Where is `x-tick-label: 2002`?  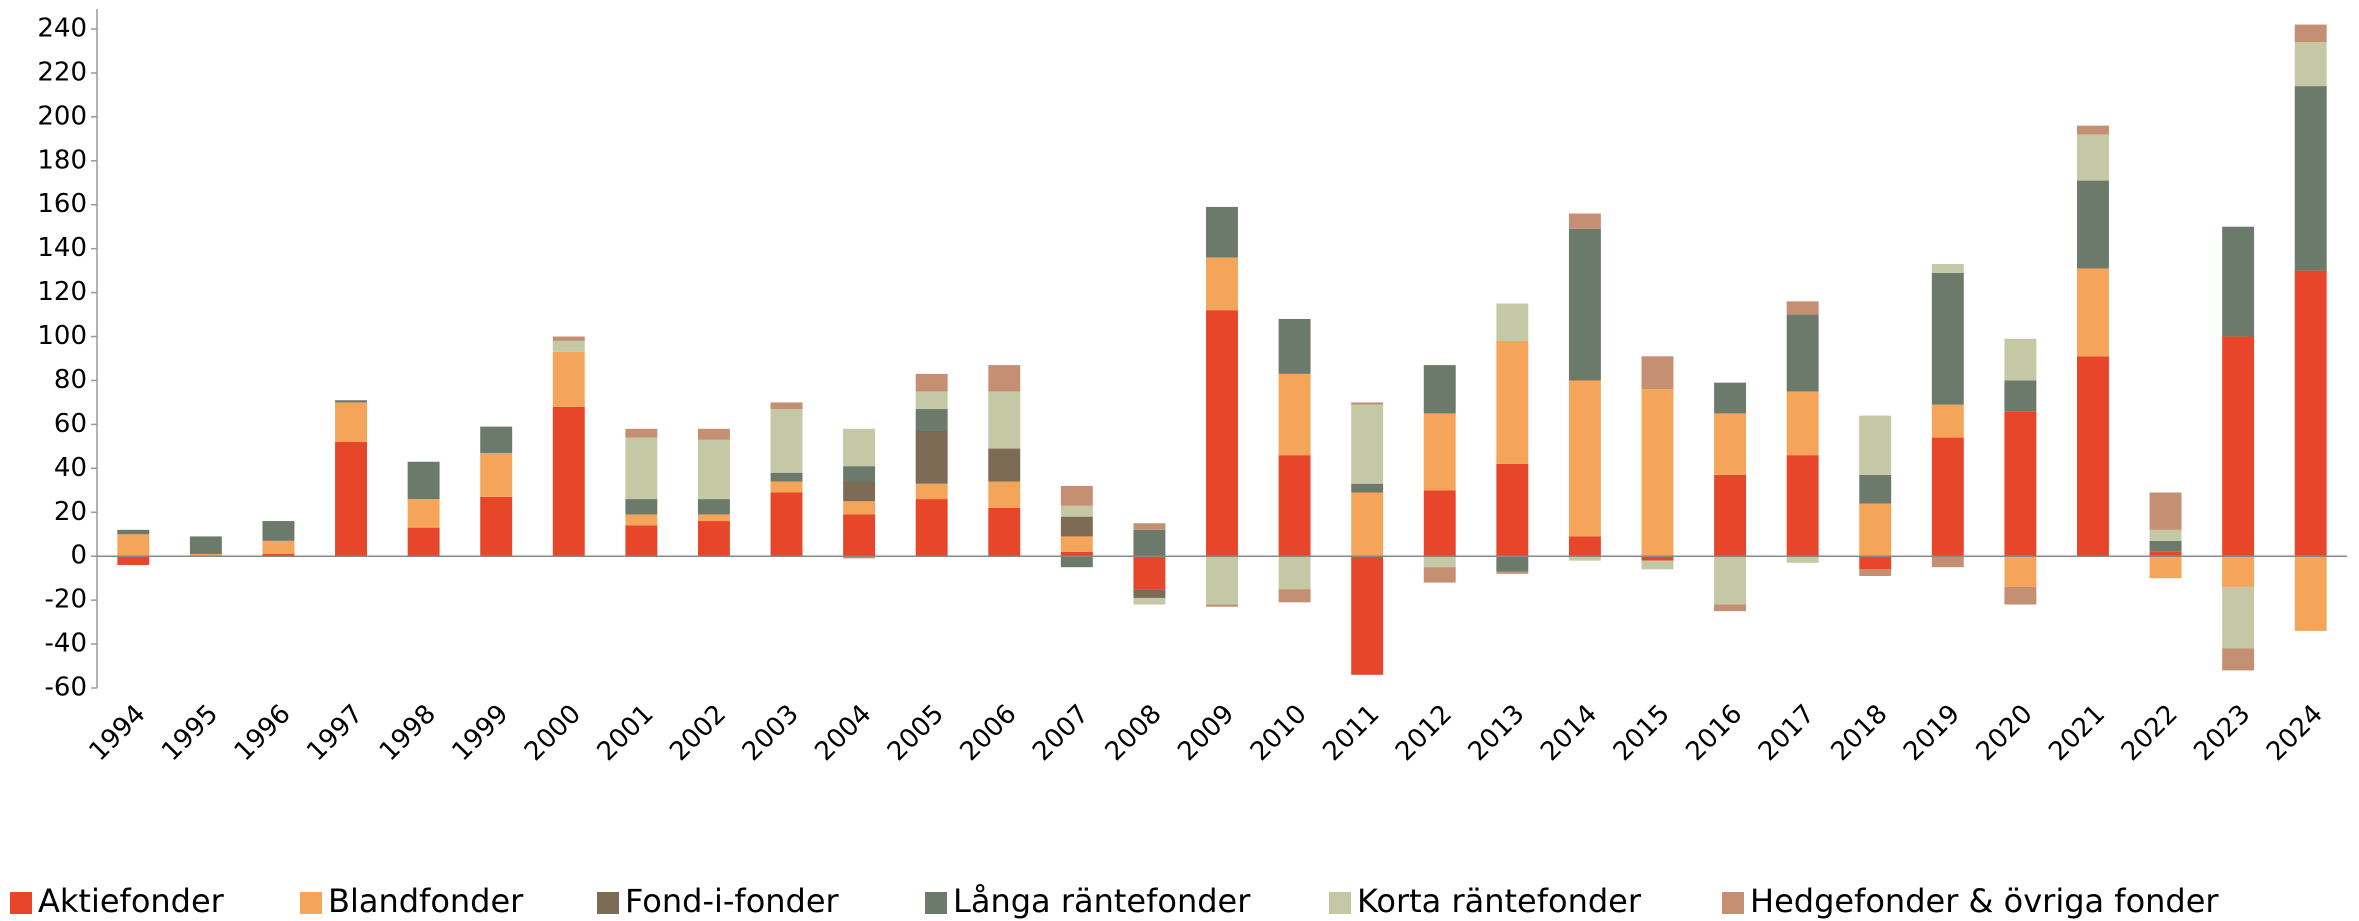
x-tick-label: 2002 is located at coordinates (698, 733).